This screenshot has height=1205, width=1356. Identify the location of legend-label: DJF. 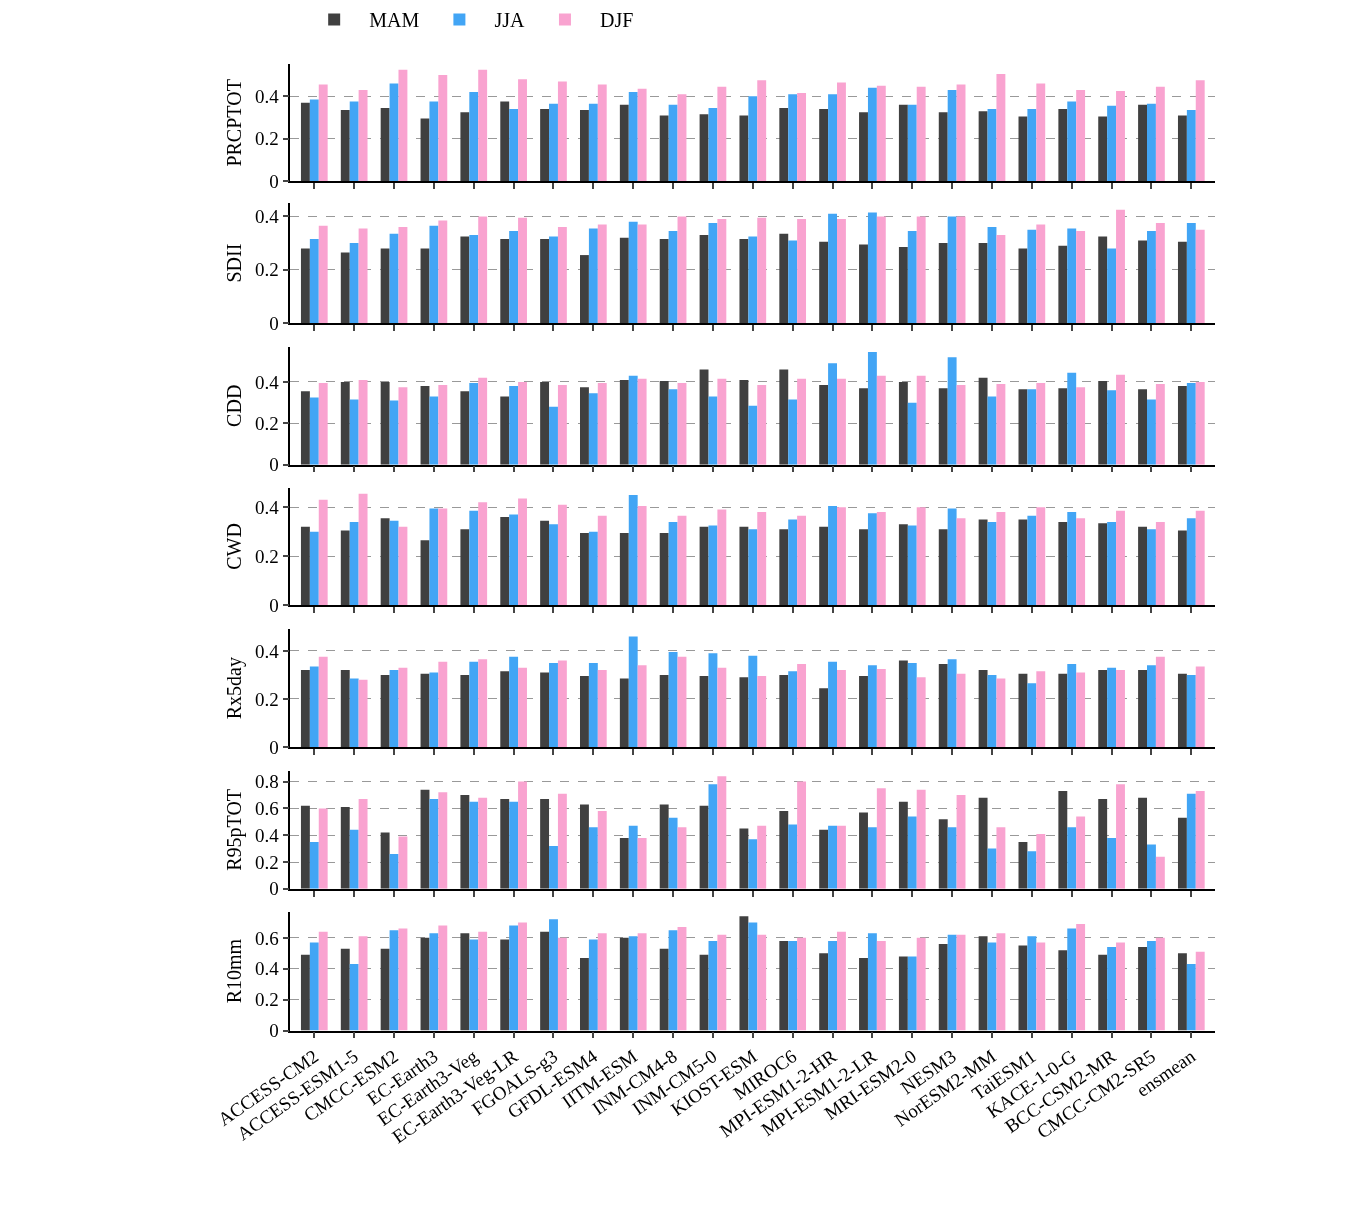
(616, 20).